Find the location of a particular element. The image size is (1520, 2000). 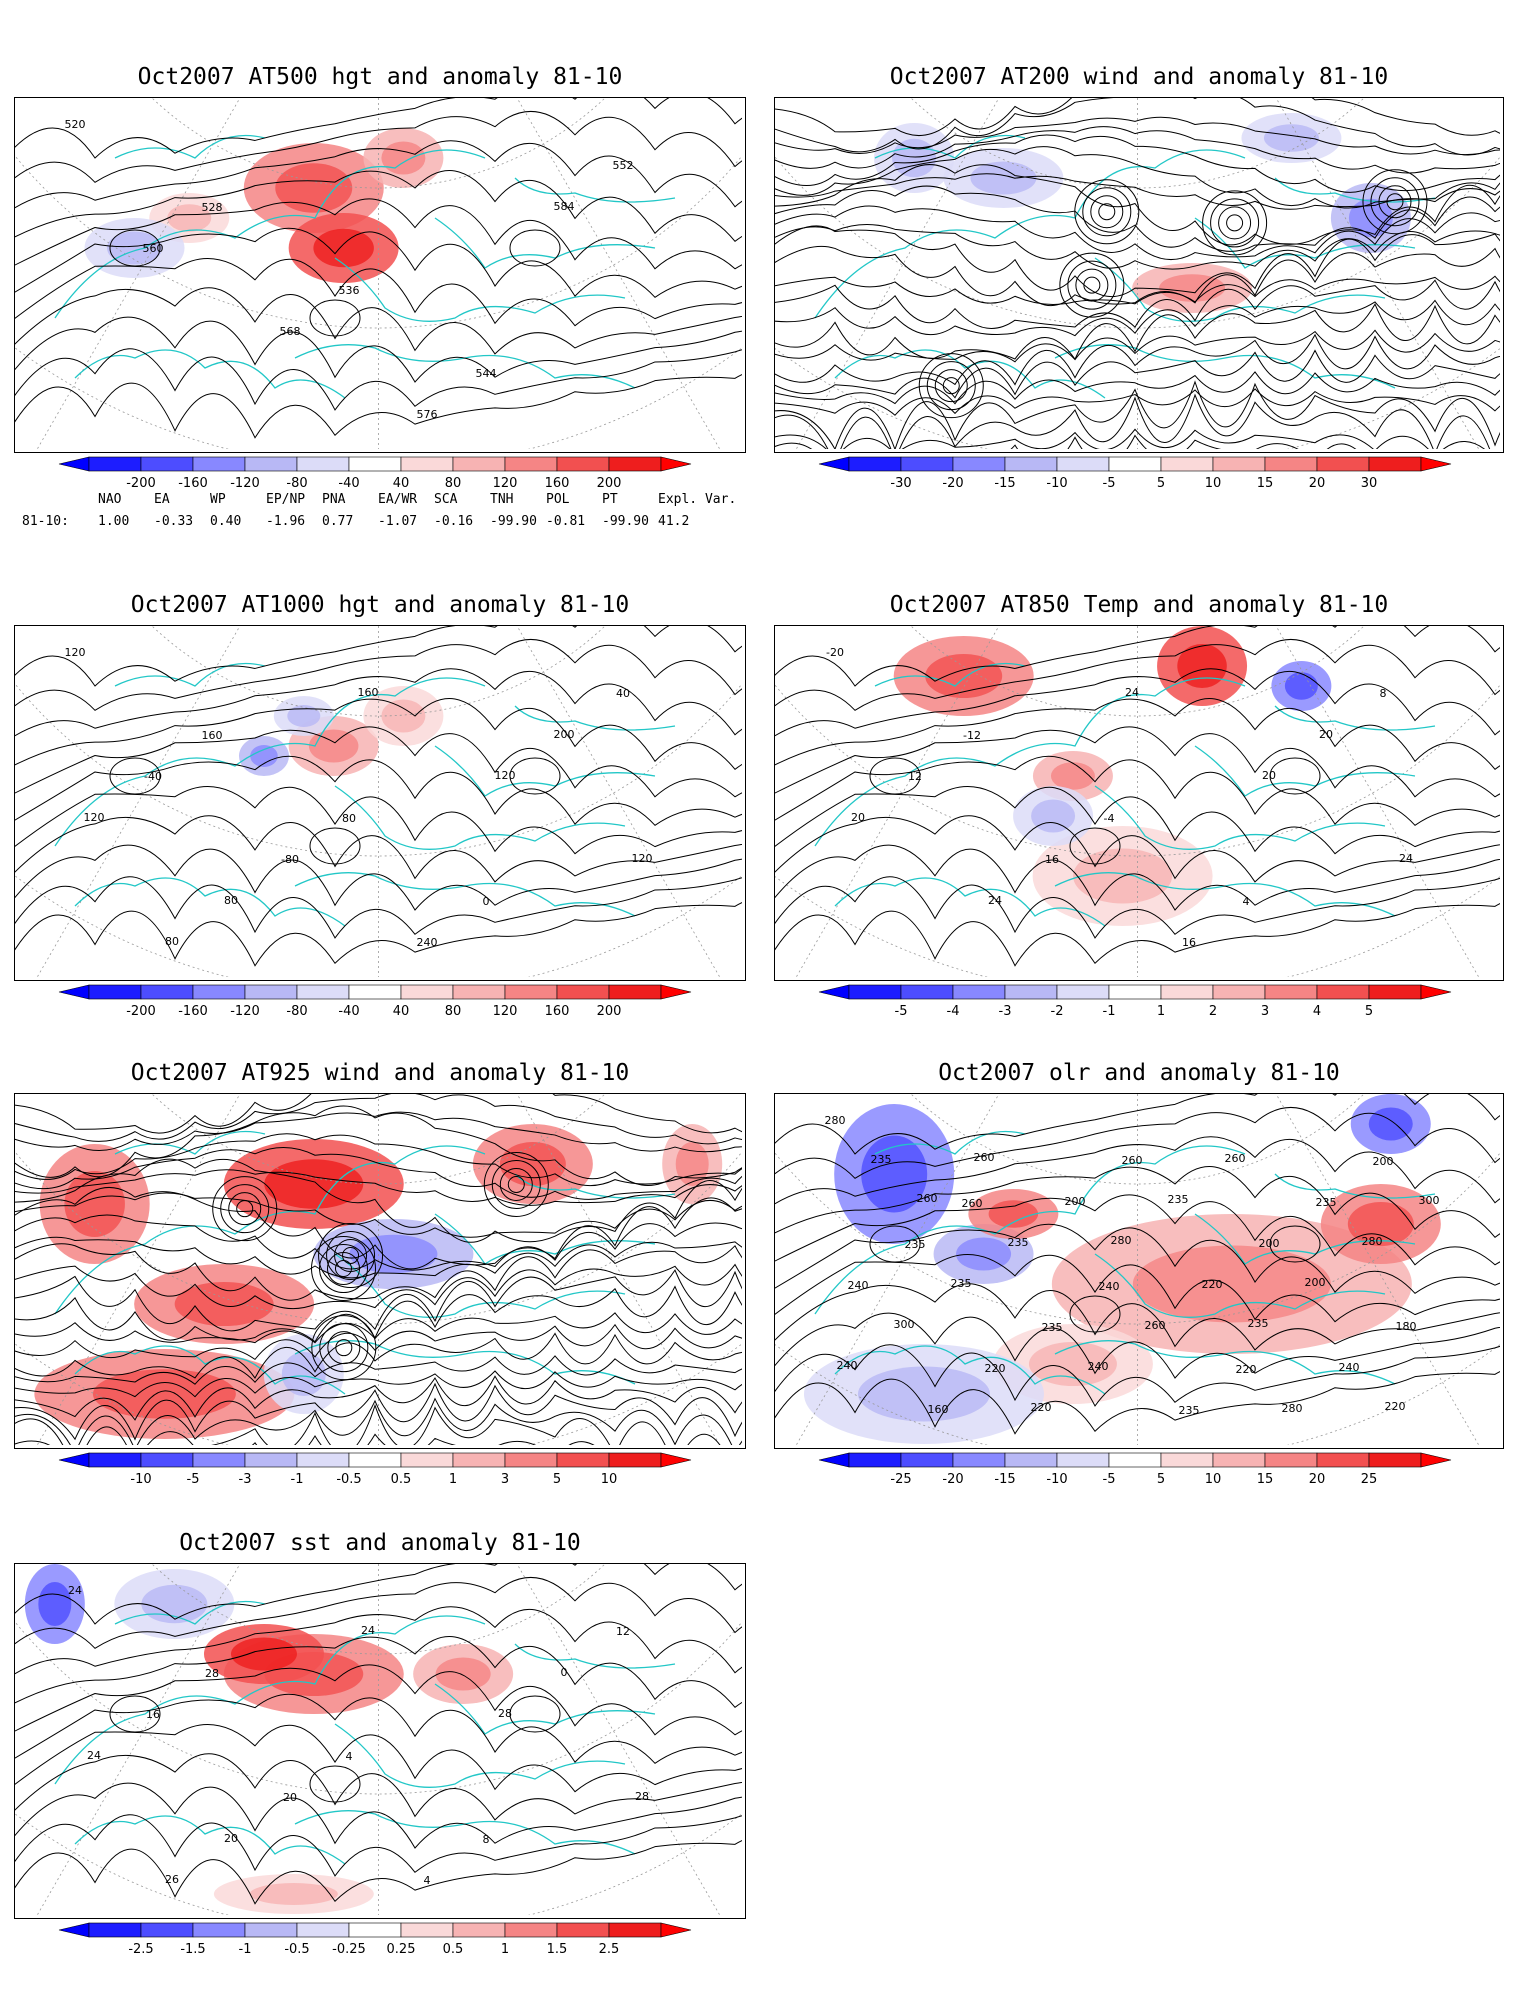

contour-label: -80 is located at coordinates (290, 859).